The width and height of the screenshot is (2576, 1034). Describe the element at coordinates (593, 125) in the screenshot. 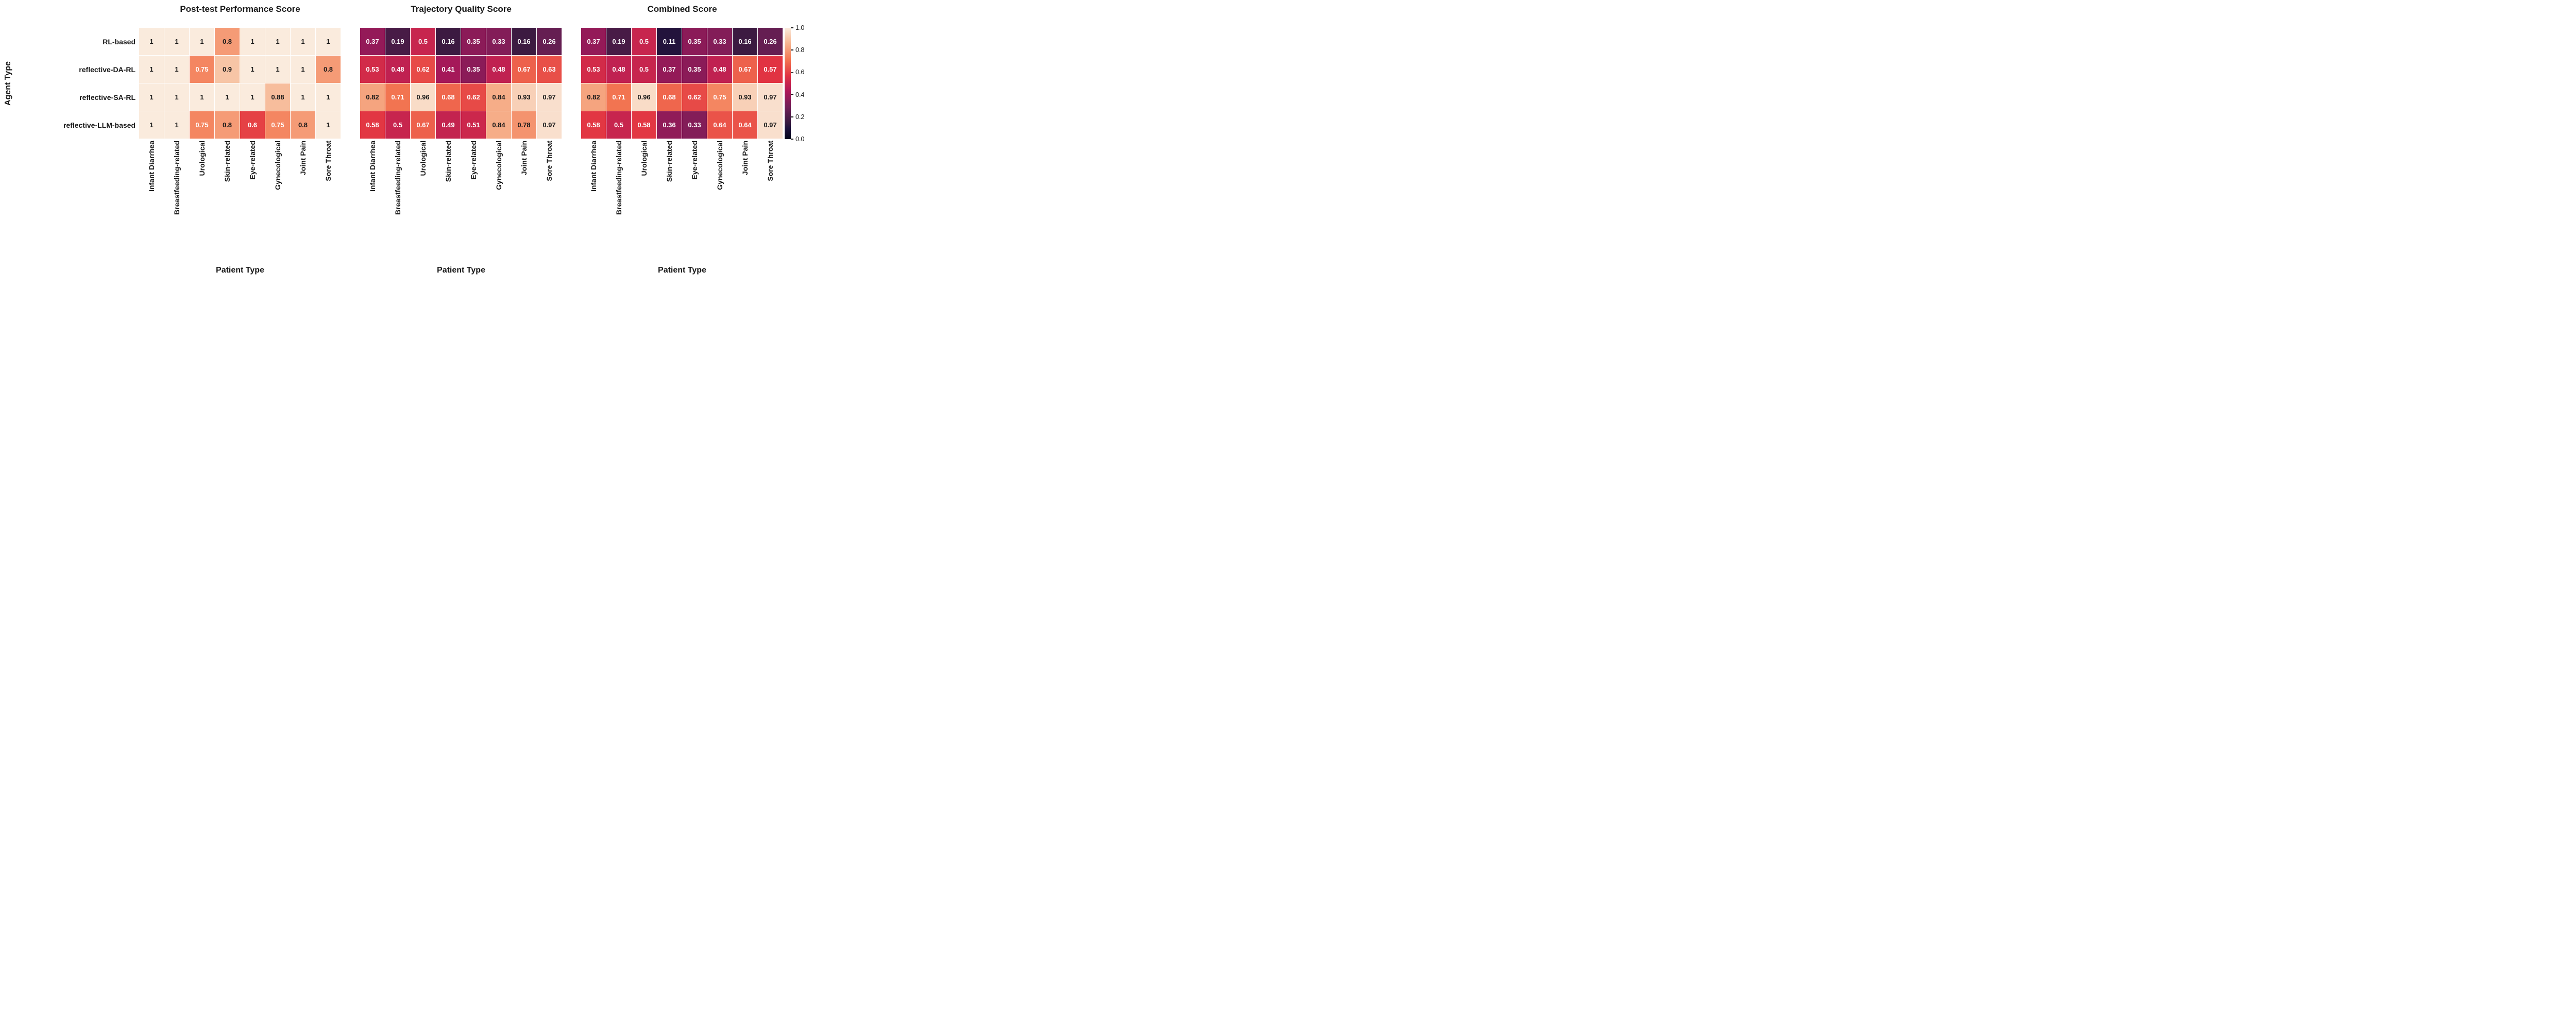

I see `heatmap-cell: 0.58` at that location.